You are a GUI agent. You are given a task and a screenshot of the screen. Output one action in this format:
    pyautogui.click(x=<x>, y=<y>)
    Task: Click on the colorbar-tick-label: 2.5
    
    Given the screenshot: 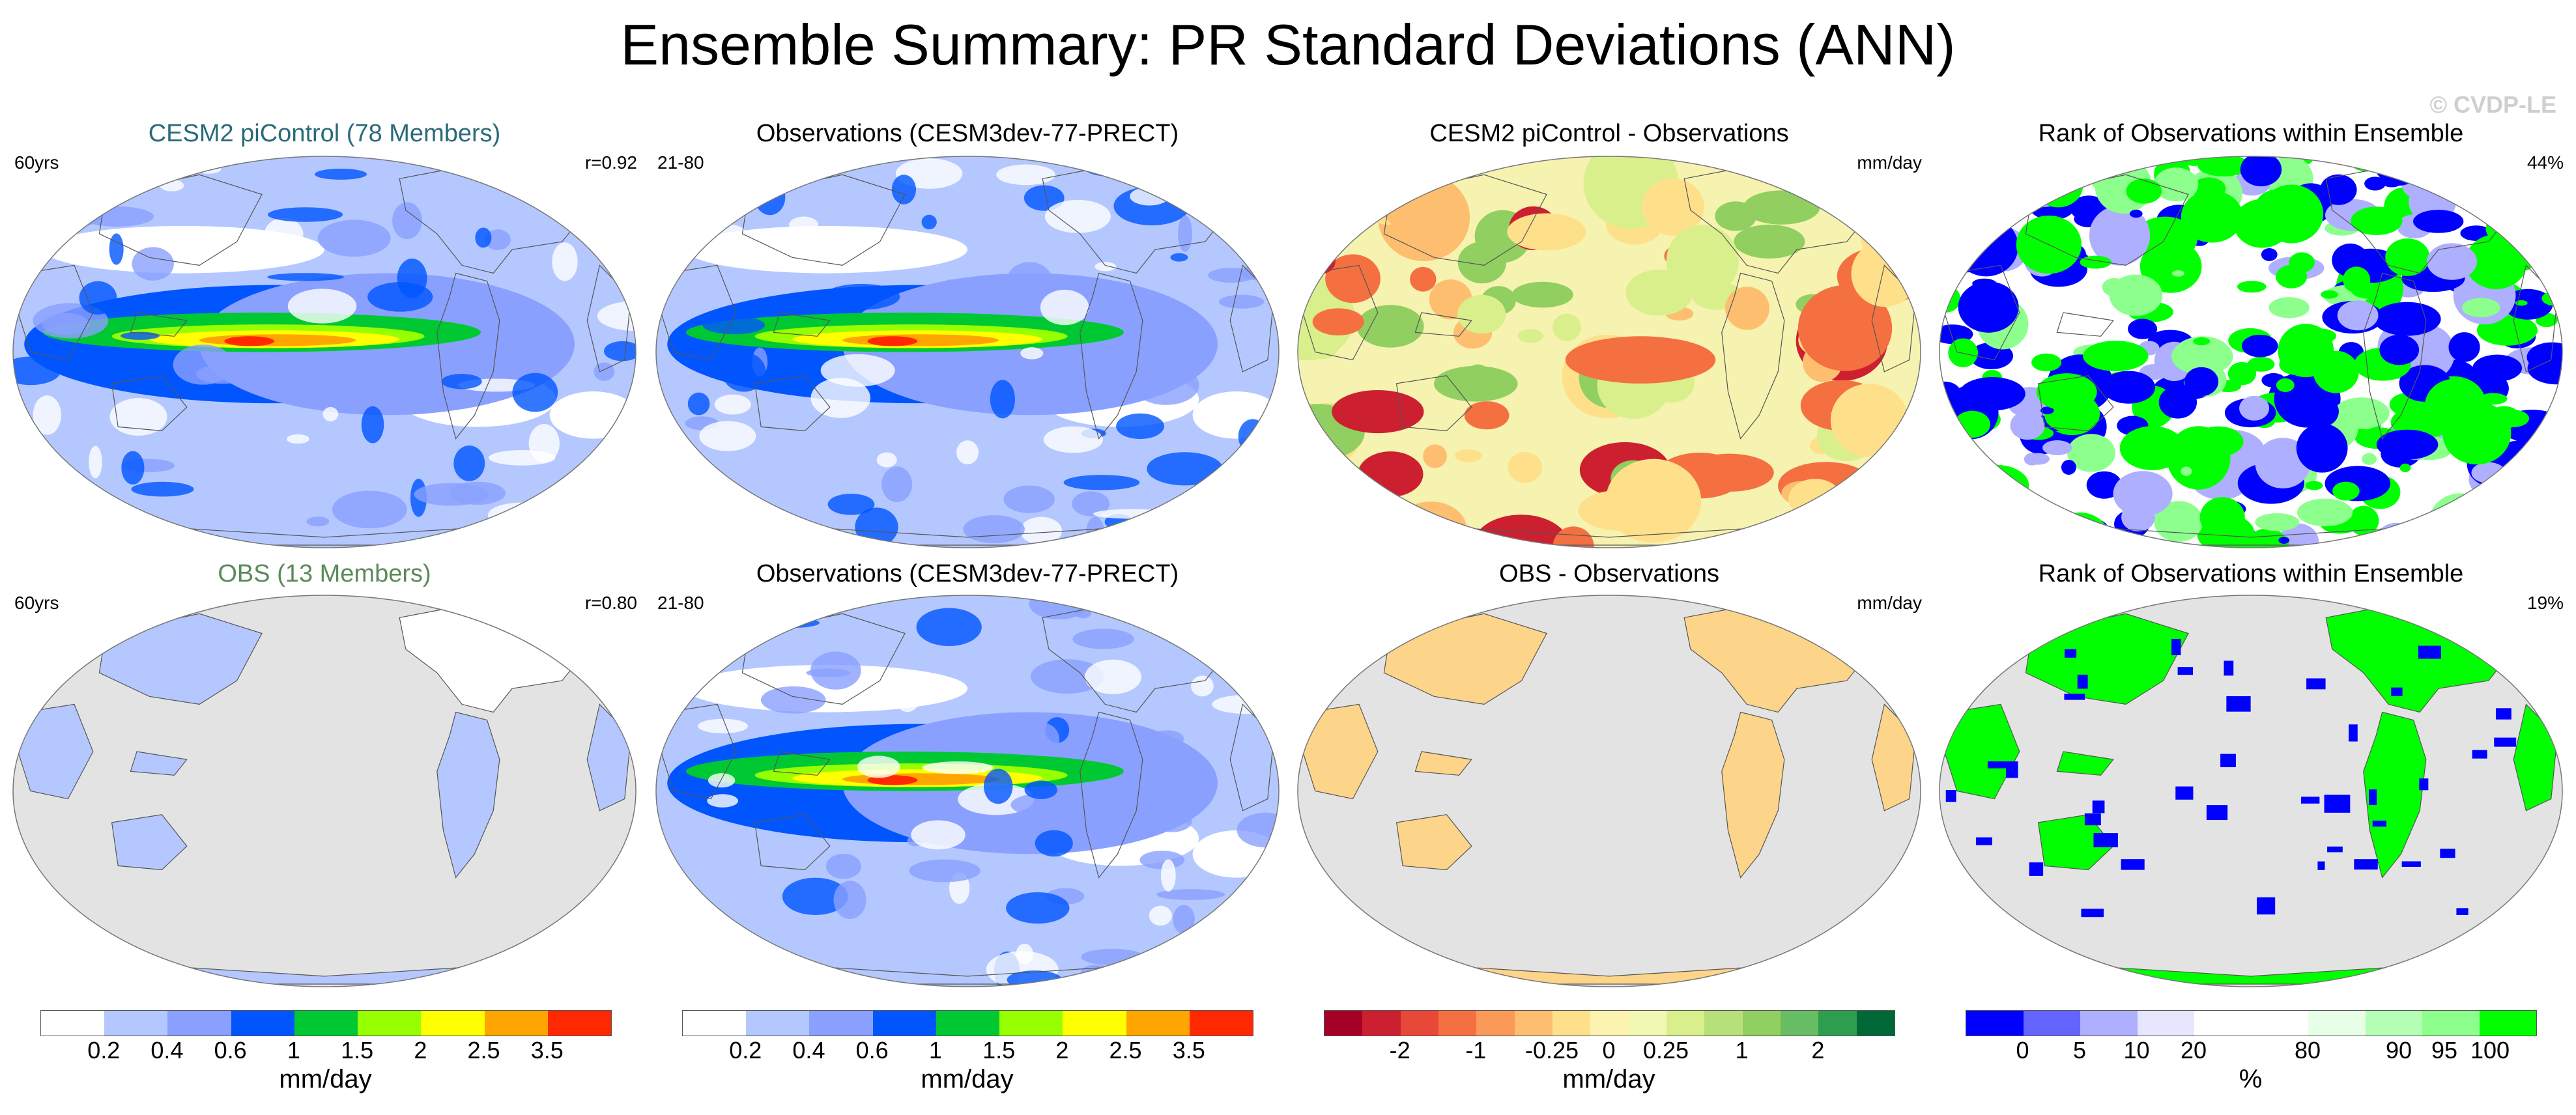 What is the action you would take?
    pyautogui.click(x=1125, y=1050)
    